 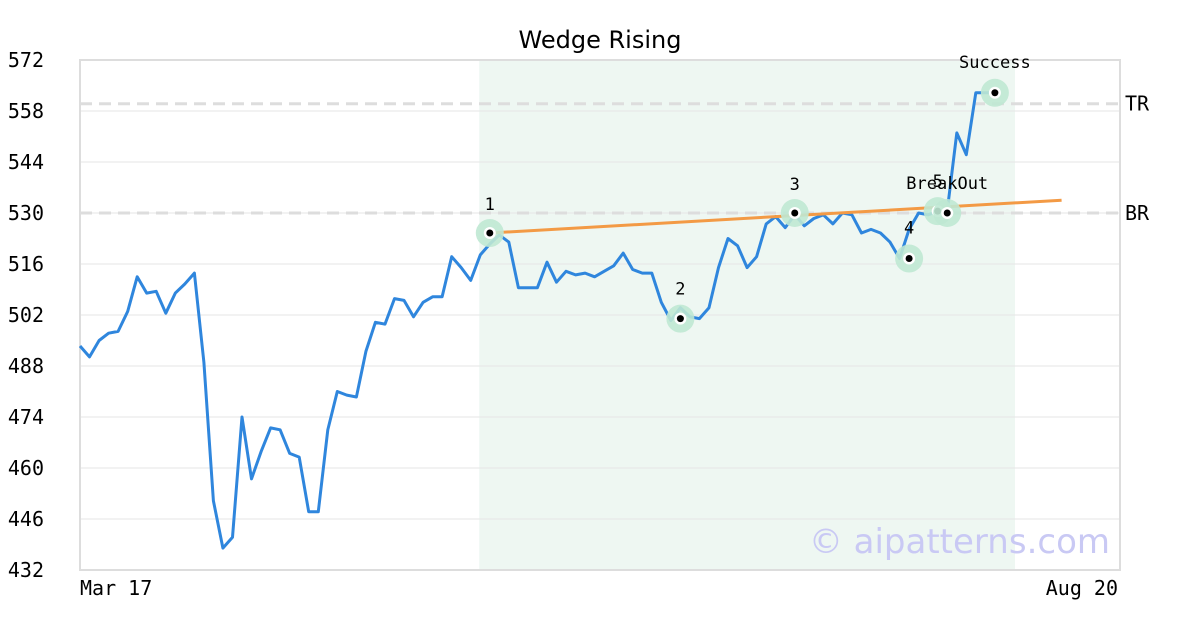 I want to click on y-tick-label: 572, so click(x=26, y=60).